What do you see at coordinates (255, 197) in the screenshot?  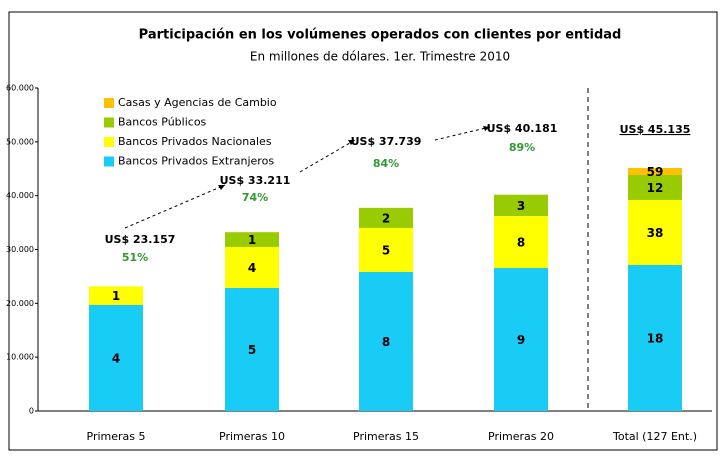 I see `share-label: 74%` at bounding box center [255, 197].